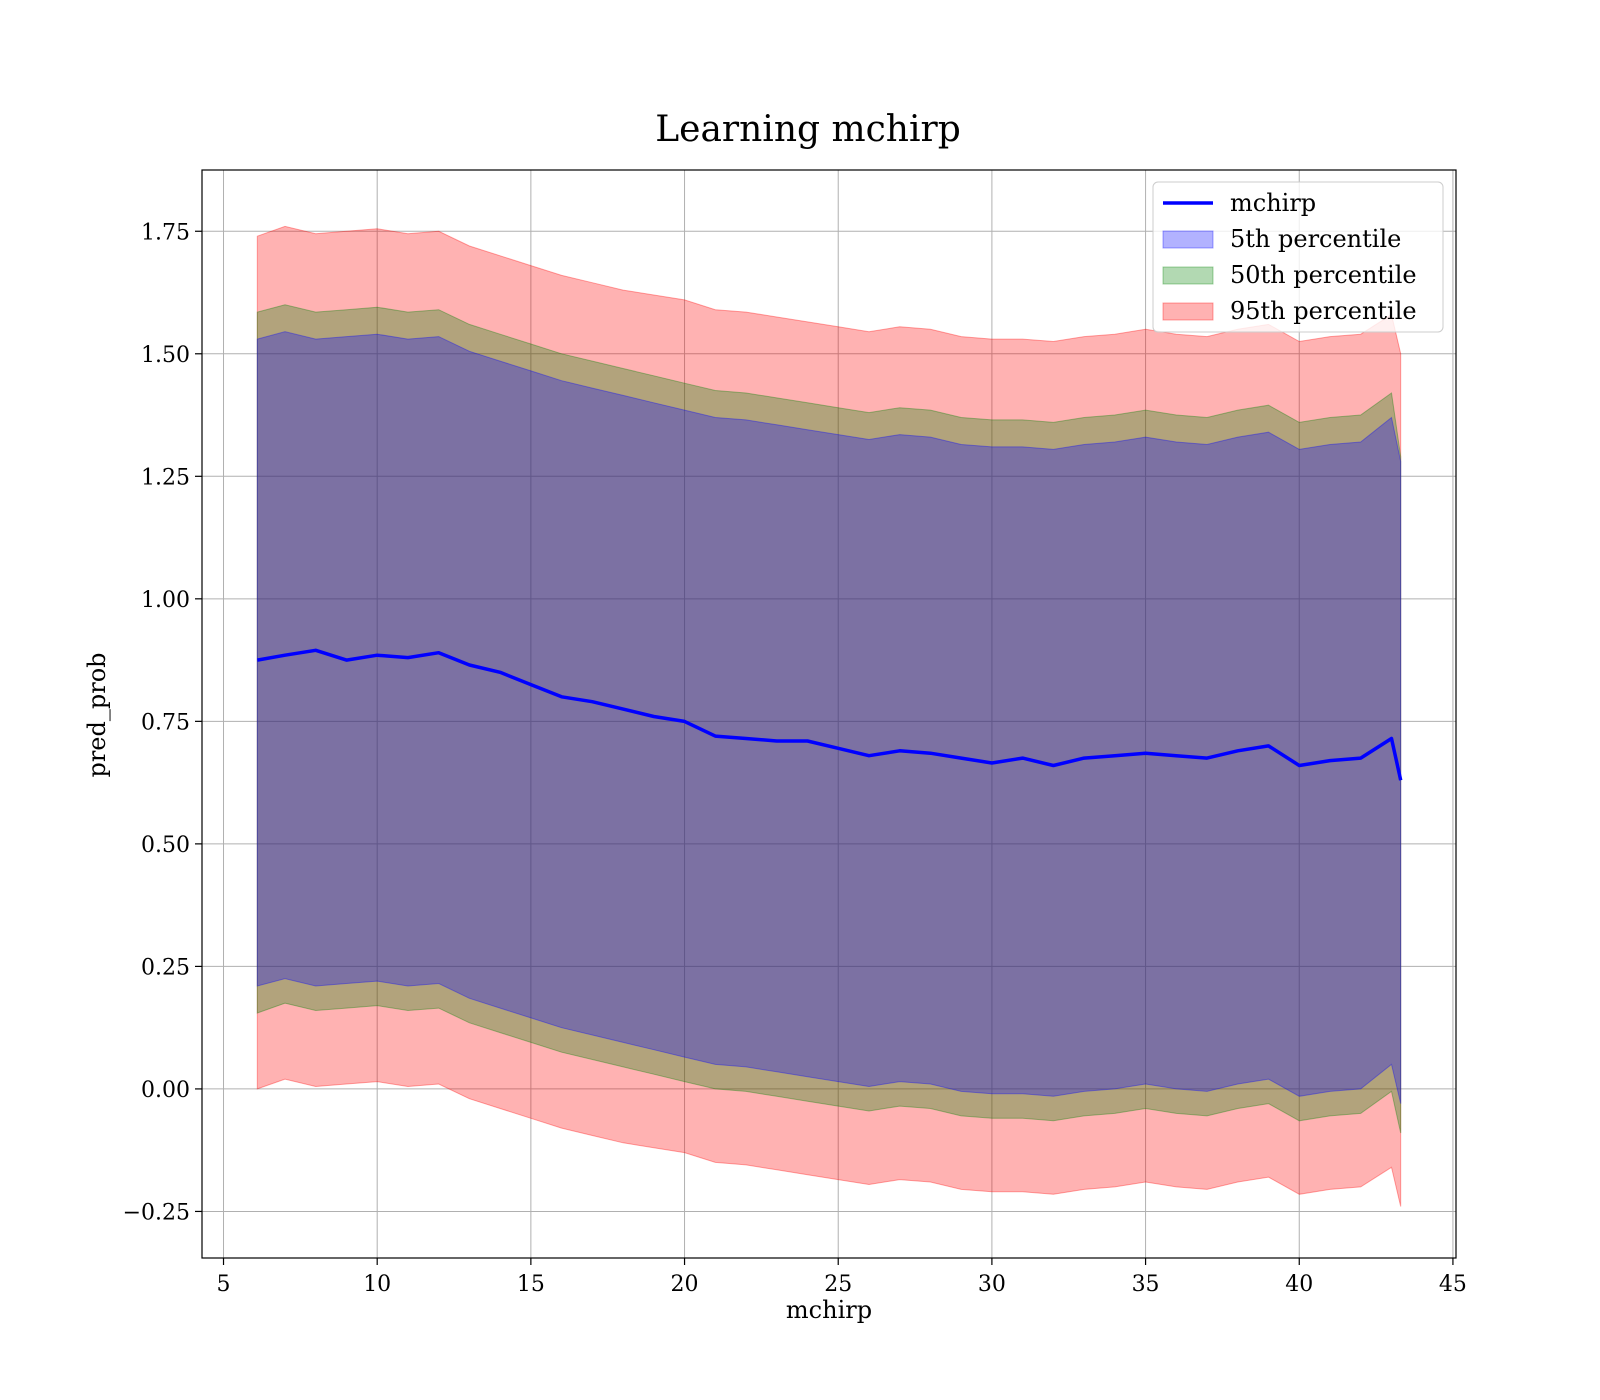 This screenshot has height=1400, width=1600. I want to click on x-tick-label: 35, so click(1146, 1284).